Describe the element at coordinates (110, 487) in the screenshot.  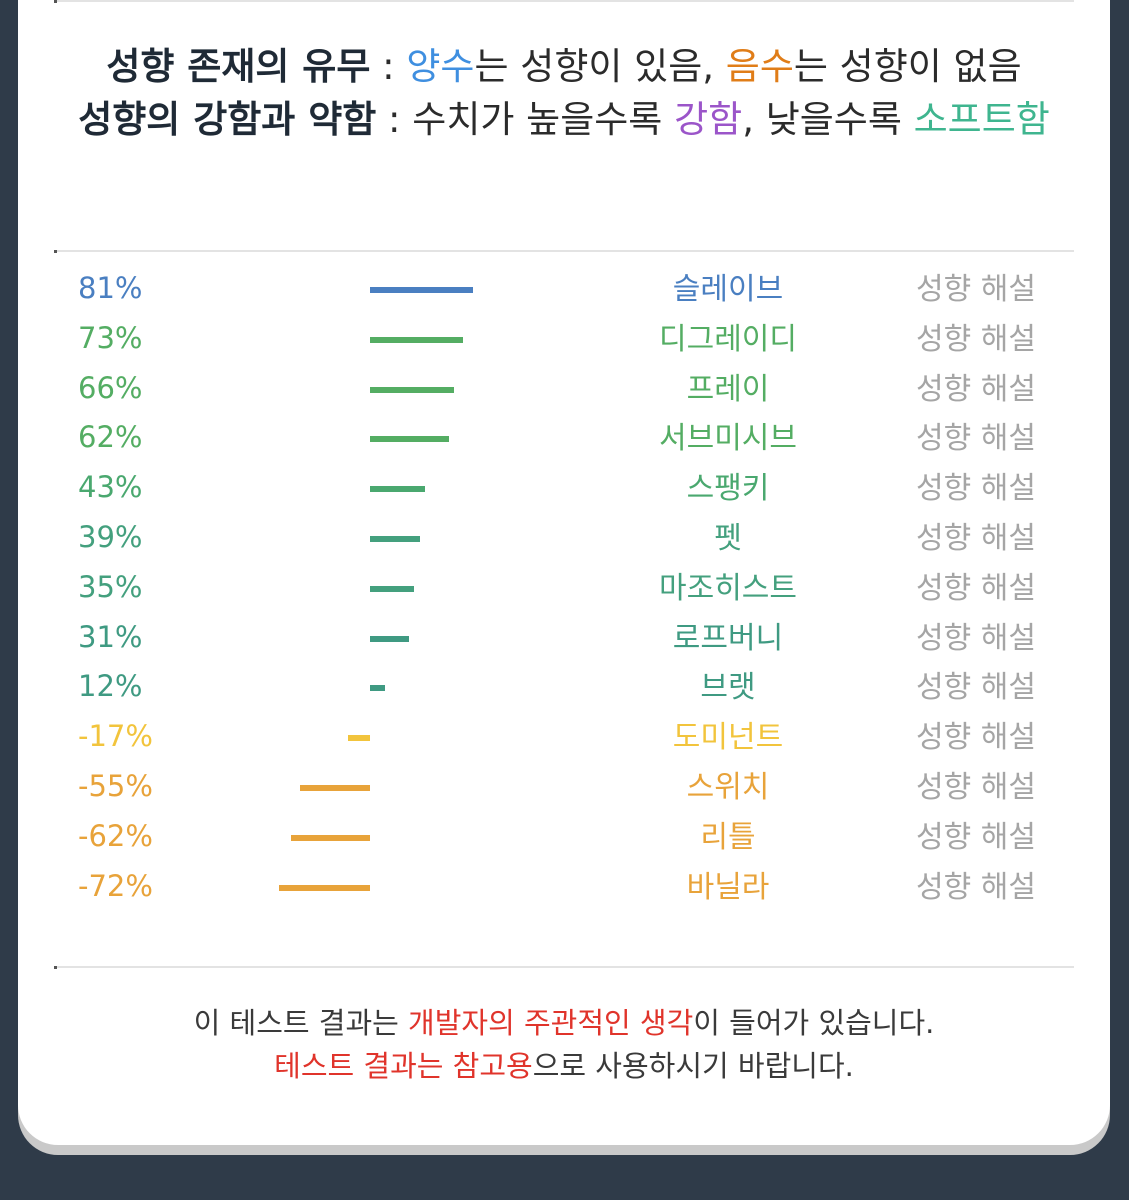
I see `result-percent: 43%` at that location.